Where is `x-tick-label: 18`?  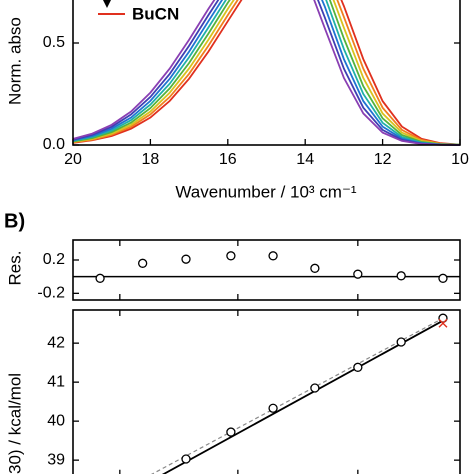 x-tick-label: 18 is located at coordinates (151, 159).